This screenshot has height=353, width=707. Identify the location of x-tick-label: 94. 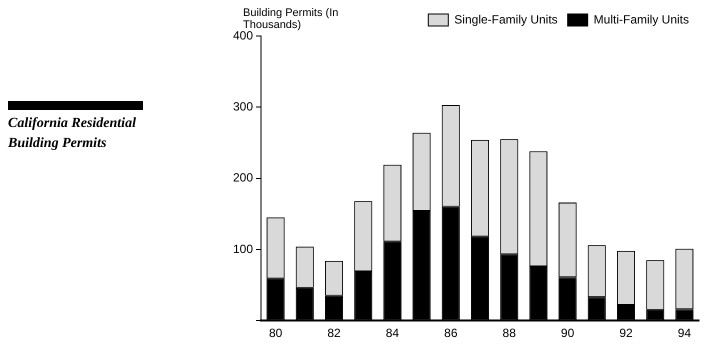
(685, 333).